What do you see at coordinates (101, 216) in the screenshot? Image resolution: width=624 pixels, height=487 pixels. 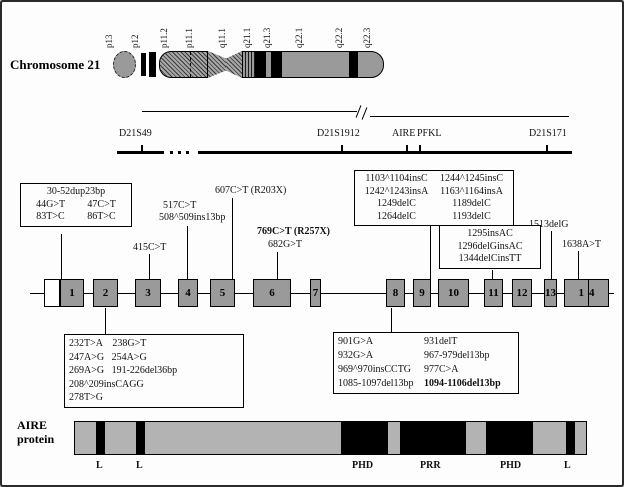 I see `mutation-cell: 86T>C` at bounding box center [101, 216].